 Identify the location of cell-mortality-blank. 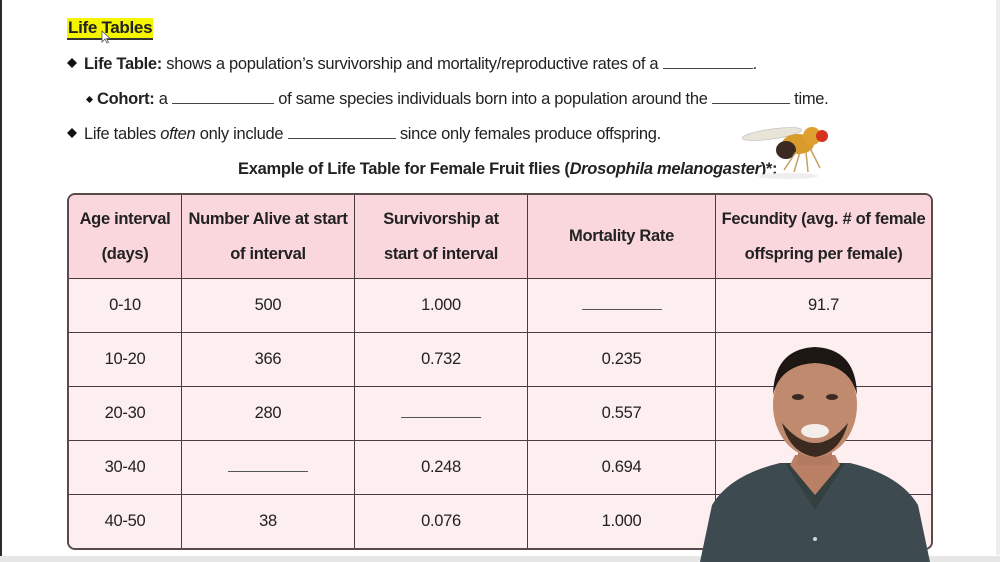
(621, 305).